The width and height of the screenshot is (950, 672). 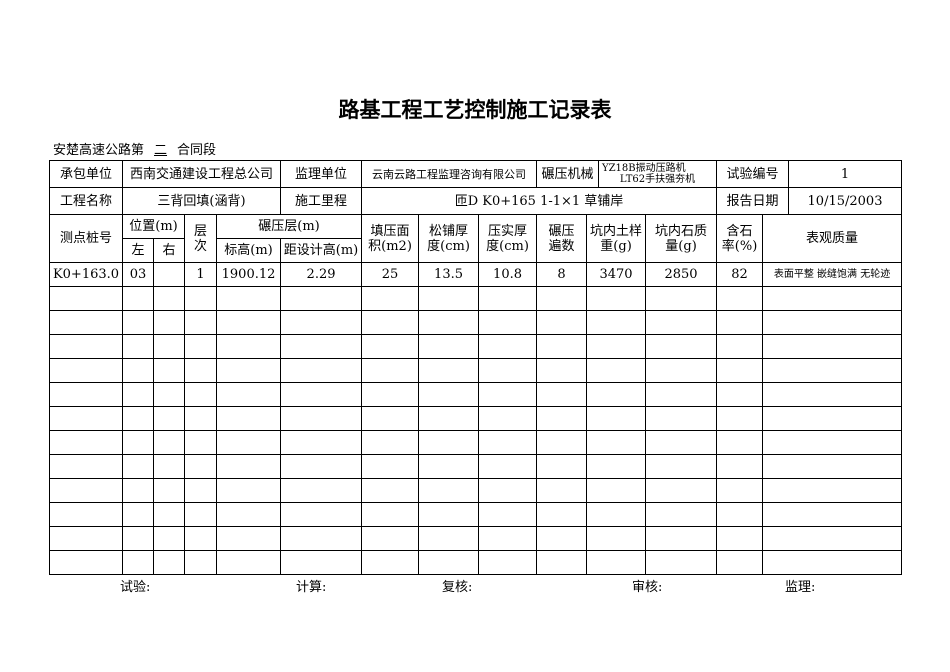 What do you see at coordinates (681, 274) in the screenshot?
I see `cell-stone: 2850` at bounding box center [681, 274].